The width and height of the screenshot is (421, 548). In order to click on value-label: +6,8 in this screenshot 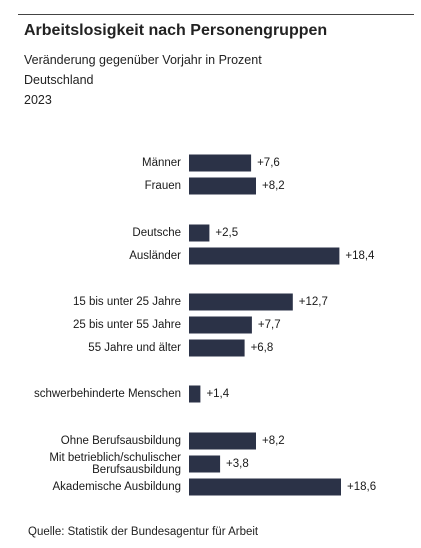, I will do `click(262, 348)`.